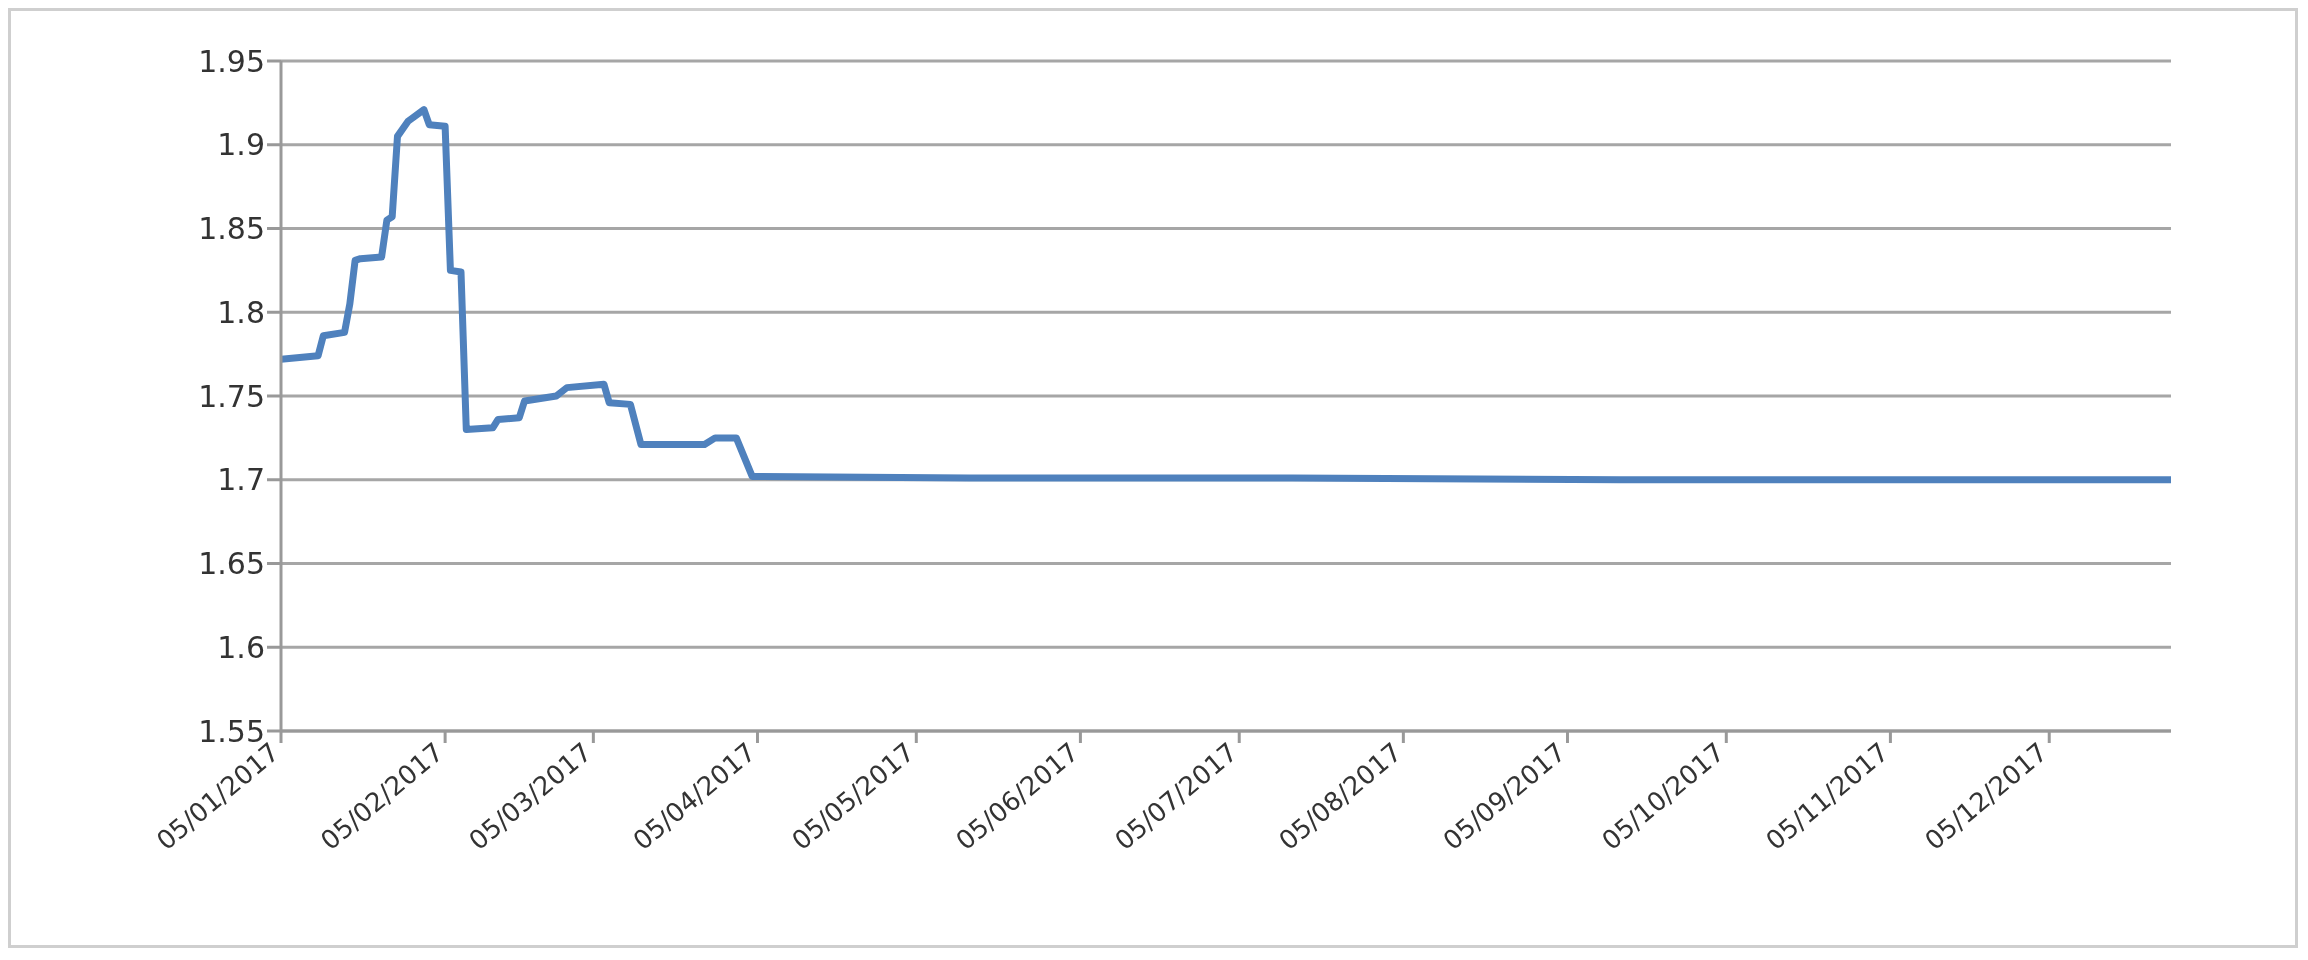  I want to click on y-tick-label: 1.6, so click(241, 647).